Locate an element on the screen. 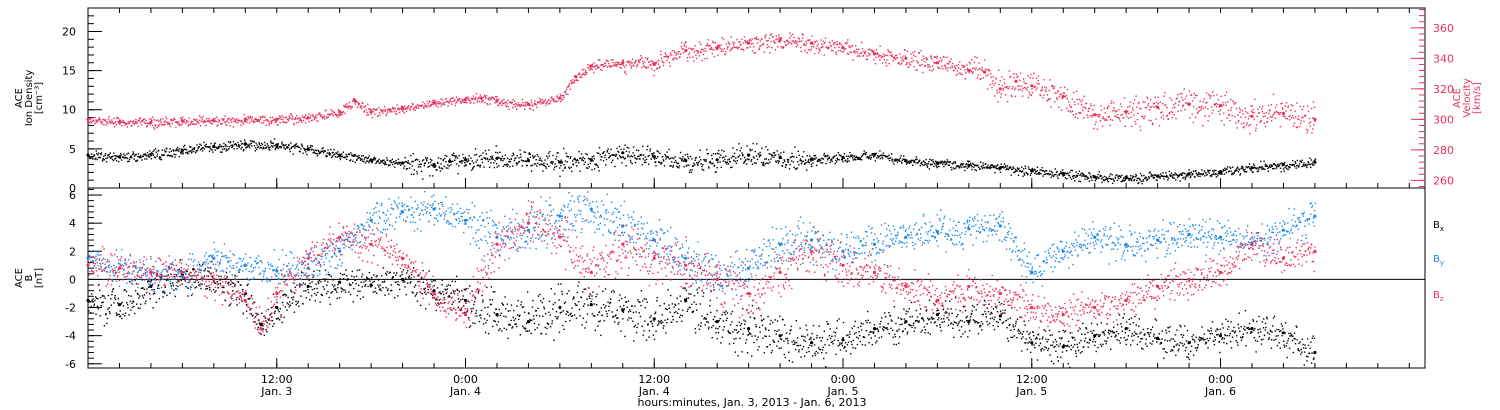 The image size is (1500, 410). right-tick-label: 320 is located at coordinates (1443, 89).